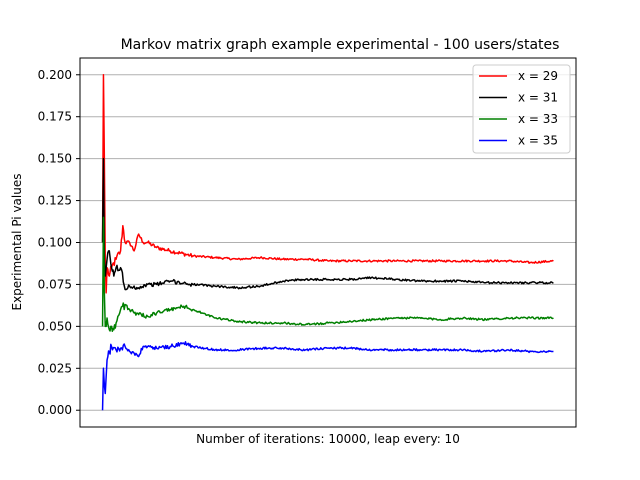  I want to click on y-tick-label: 0.200, so click(55, 75).